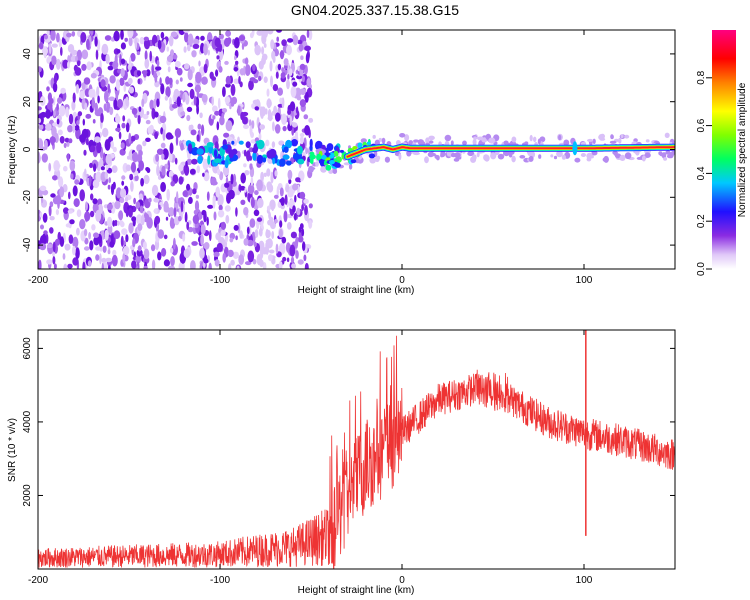  Describe the element at coordinates (701, 173) in the screenshot. I see `colorbar-tick-label: 0.4` at that location.